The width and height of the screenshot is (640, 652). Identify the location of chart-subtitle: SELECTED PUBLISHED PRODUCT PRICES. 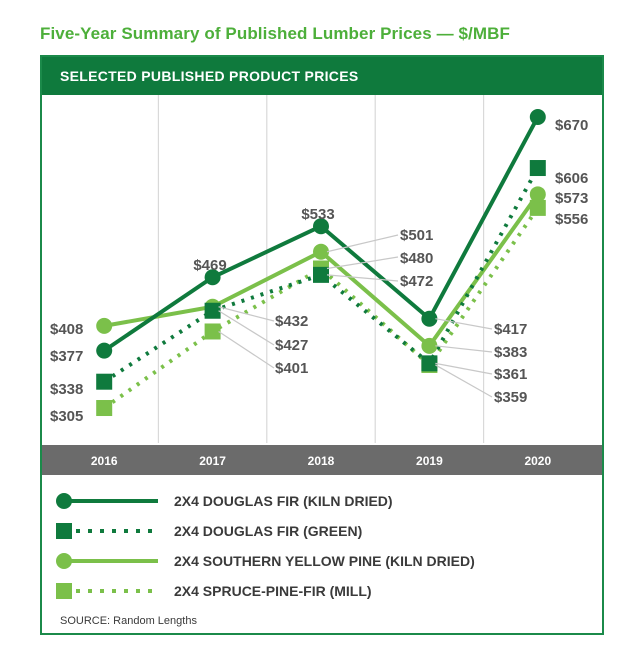
(209, 76).